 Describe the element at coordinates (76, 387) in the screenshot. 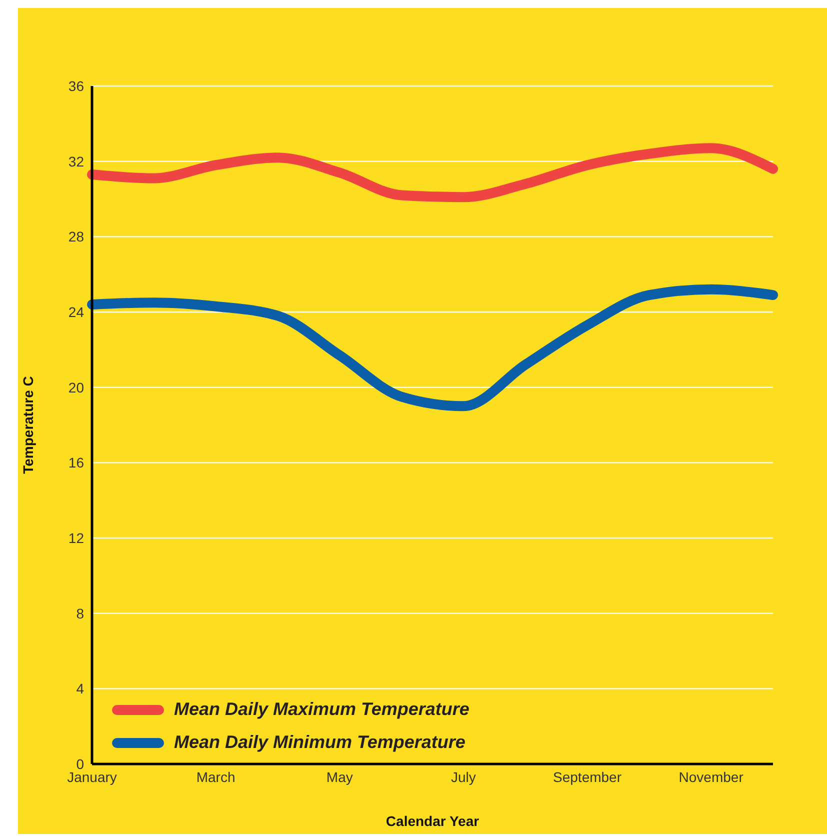

I see `y-tick-label: 20` at that location.